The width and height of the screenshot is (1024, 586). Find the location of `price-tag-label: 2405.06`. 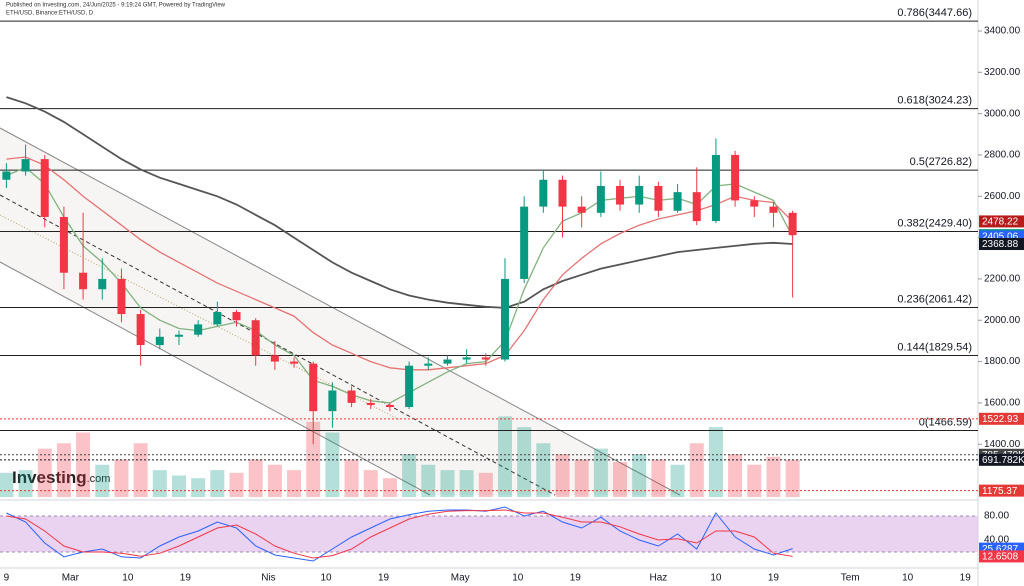

price-tag-label: 2405.06 is located at coordinates (1000, 237).